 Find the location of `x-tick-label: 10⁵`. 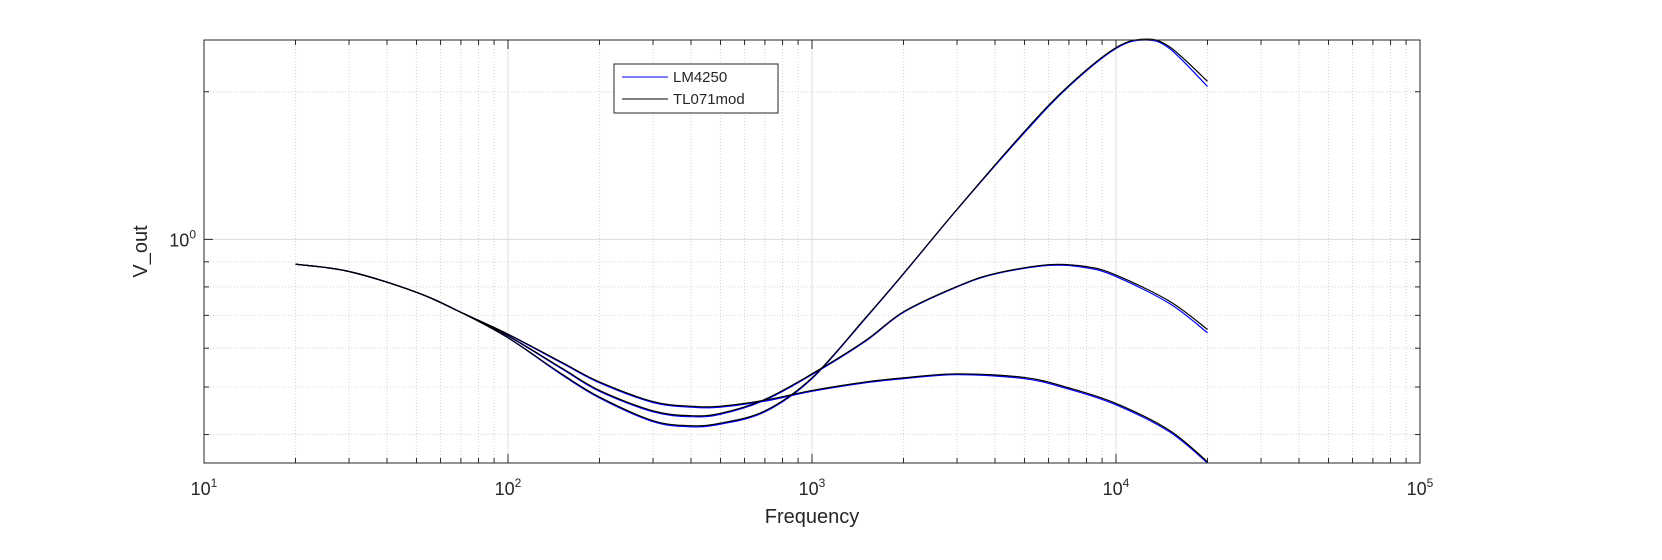

x-tick-label: 10⁵ is located at coordinates (1420, 487).